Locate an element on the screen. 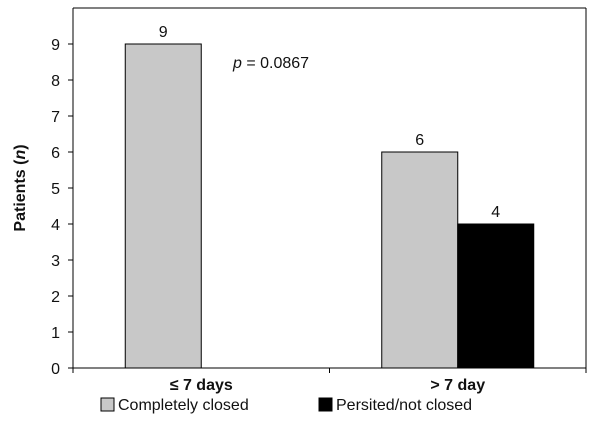 Image resolution: width=597 pixels, height=424 pixels. y-tick-label: 4 is located at coordinates (55, 225).